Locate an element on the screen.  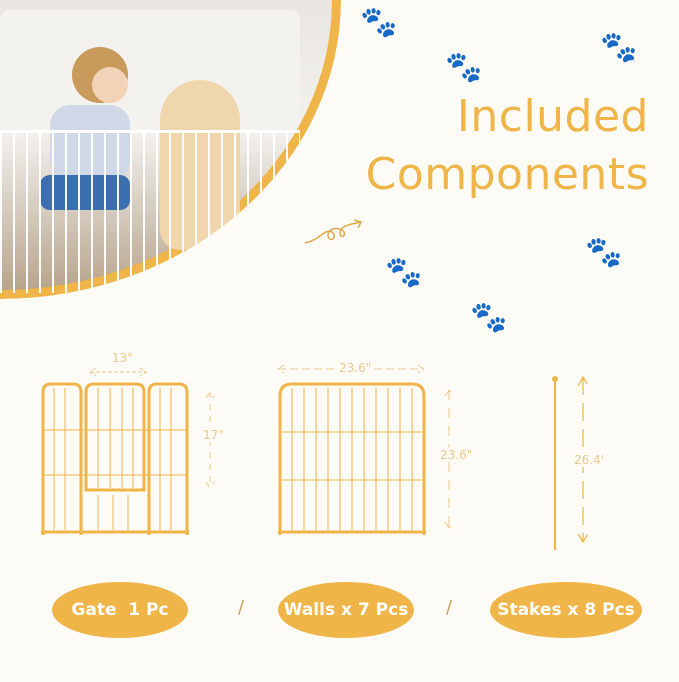
stake-height-label: 26.4' is located at coordinates (589, 460).